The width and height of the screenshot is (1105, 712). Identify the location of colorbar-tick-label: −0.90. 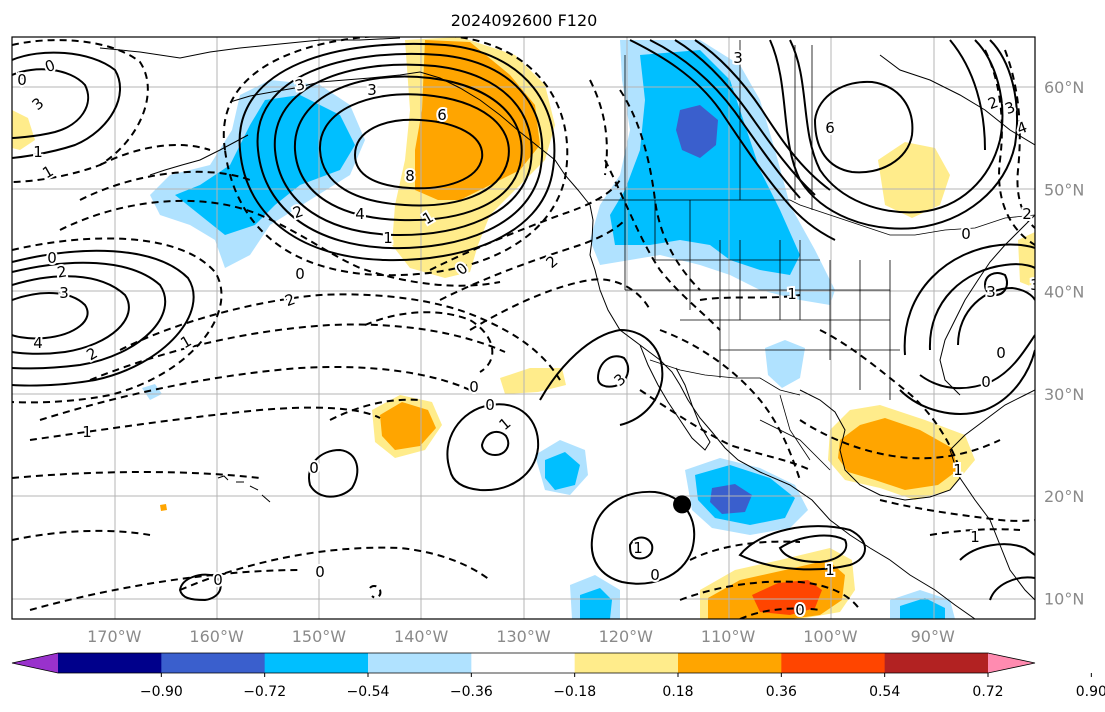
(161, 692).